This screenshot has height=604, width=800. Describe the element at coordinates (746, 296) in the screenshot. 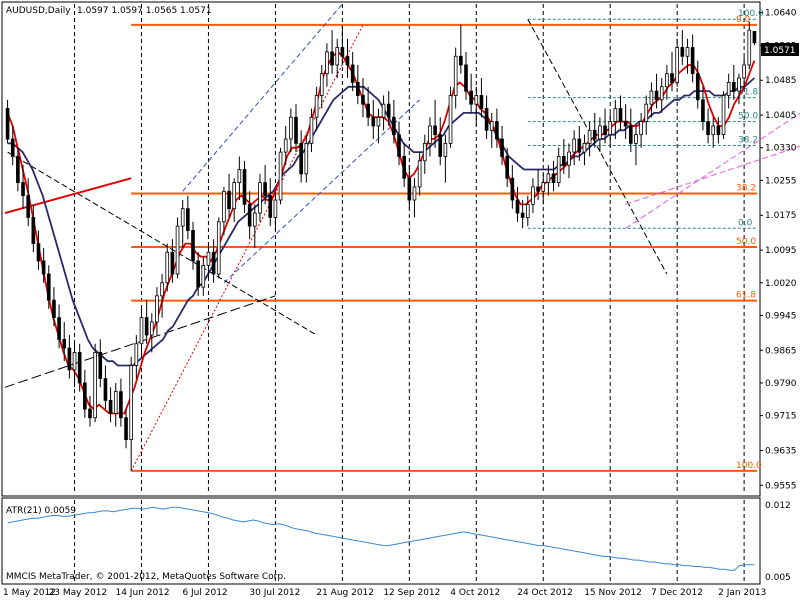

I see `fib-level-label: 61.8` at that location.